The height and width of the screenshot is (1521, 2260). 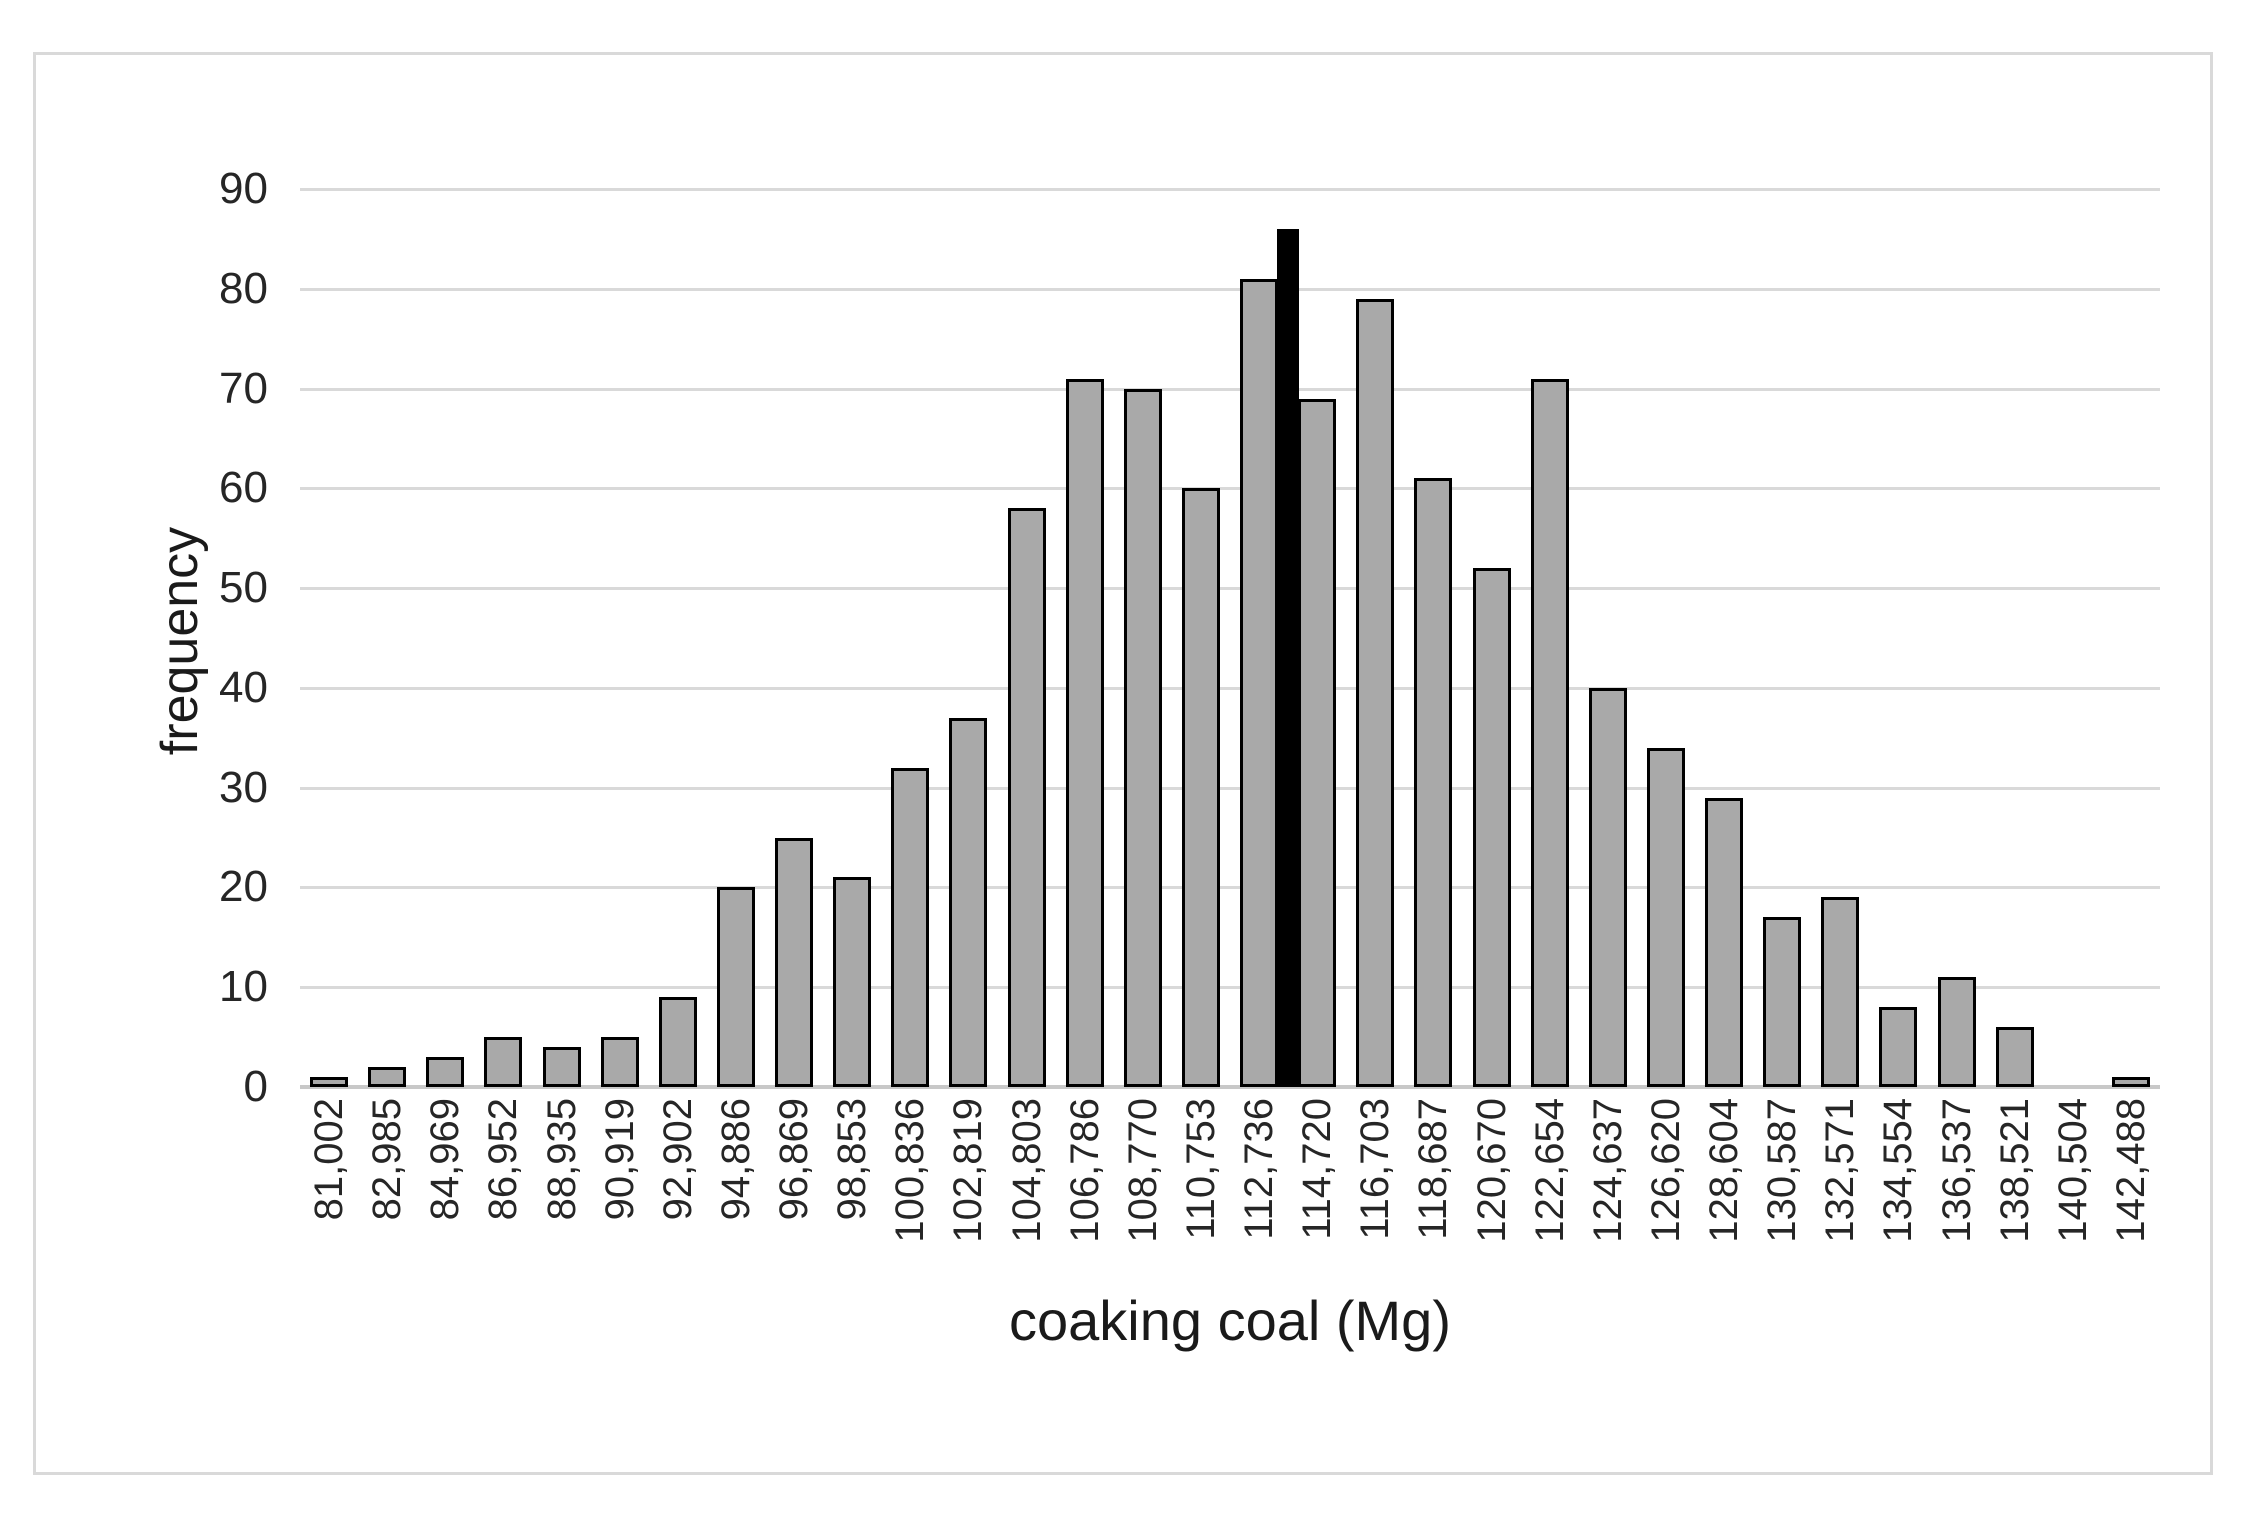 I want to click on x-tick-label: 126,620, so click(x=1666, y=1170).